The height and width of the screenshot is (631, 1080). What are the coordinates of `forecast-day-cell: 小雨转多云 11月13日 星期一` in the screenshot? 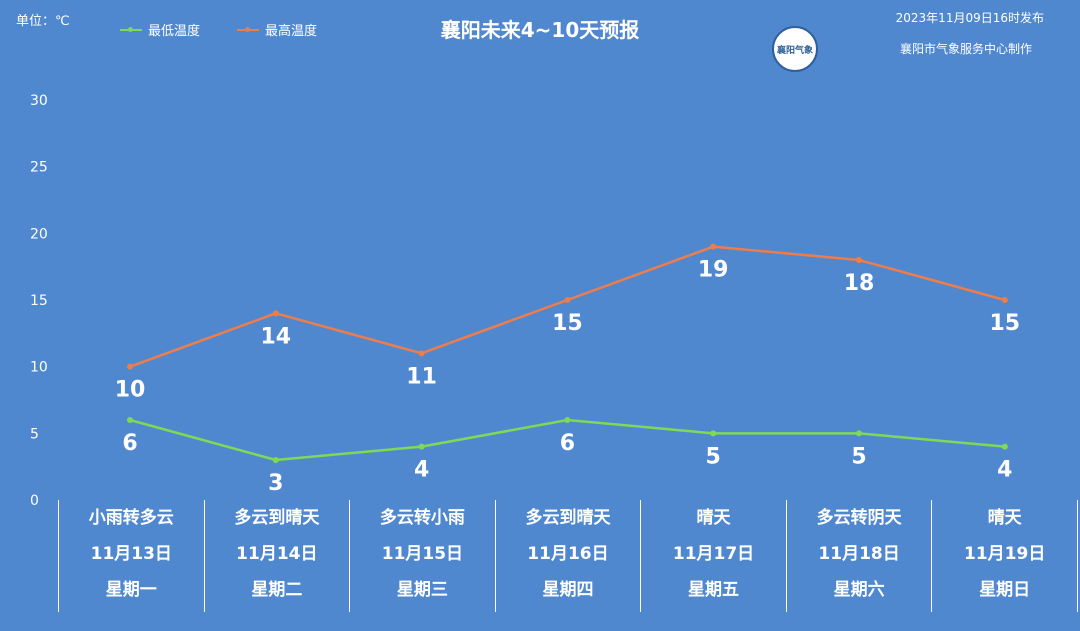 It's located at (131, 556).